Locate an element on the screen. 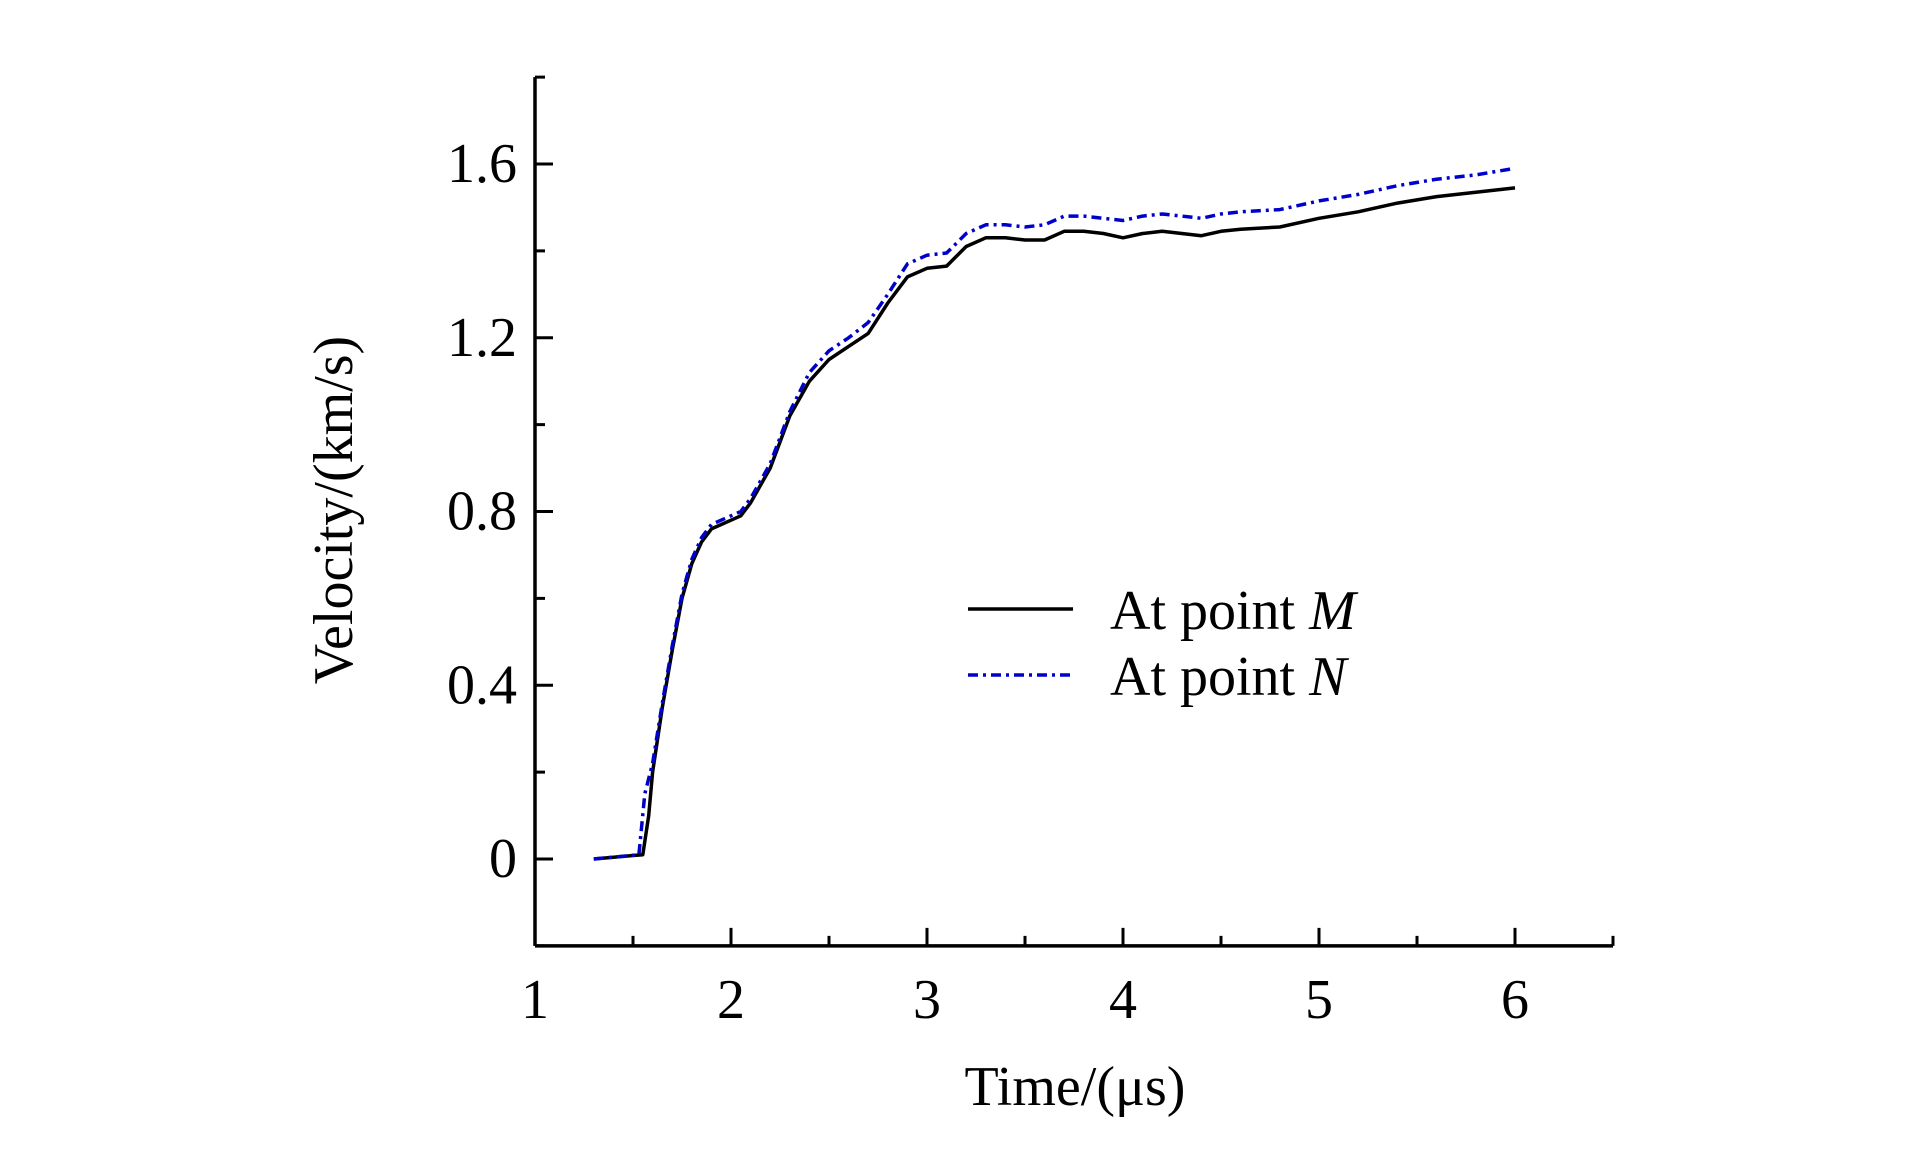 Image resolution: width=1923 pixels, height=1169 pixels. y-axis-label: Velocity/(km/s) is located at coordinates (334, 510).